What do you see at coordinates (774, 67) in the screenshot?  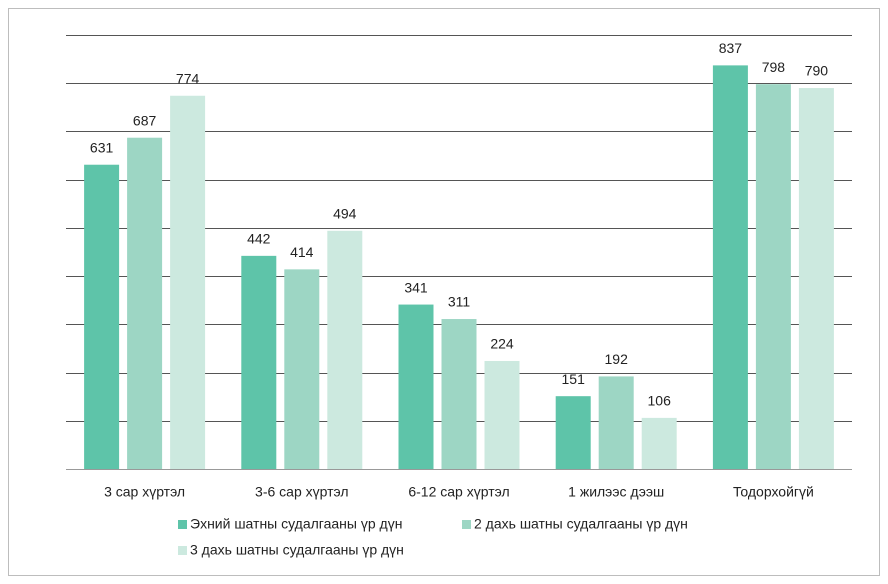 I see `value-label: 798` at bounding box center [774, 67].